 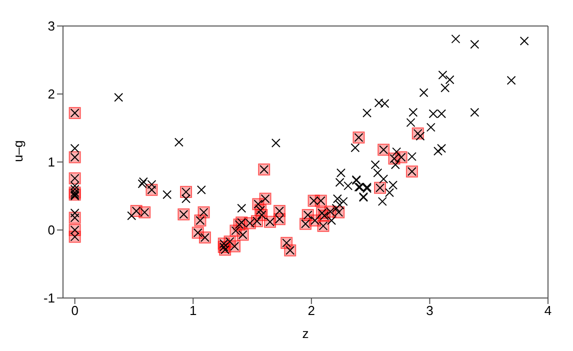 I want to click on y-tick-label: 1, so click(x=51, y=162).